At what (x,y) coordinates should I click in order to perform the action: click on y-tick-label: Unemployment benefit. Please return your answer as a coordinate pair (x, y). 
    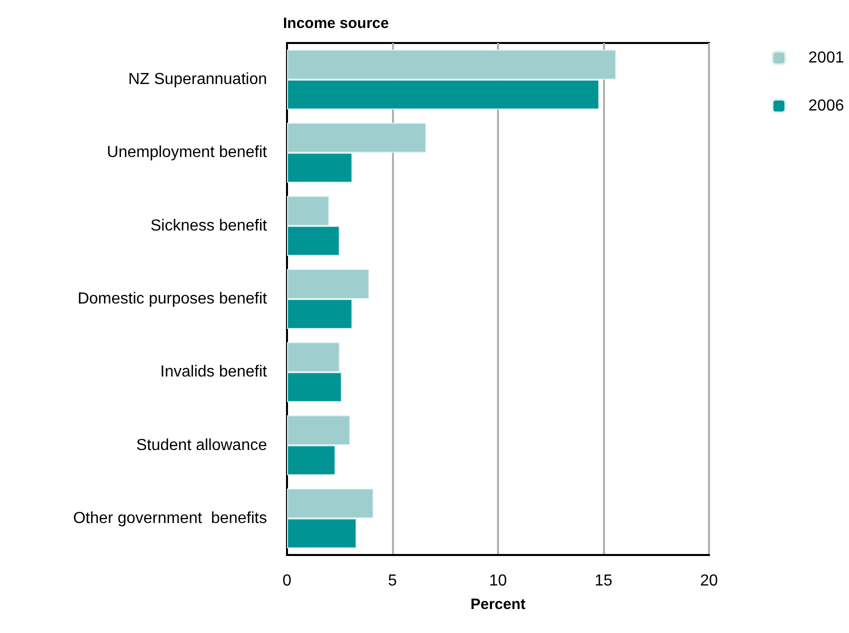
    Looking at the image, I should click on (187, 153).